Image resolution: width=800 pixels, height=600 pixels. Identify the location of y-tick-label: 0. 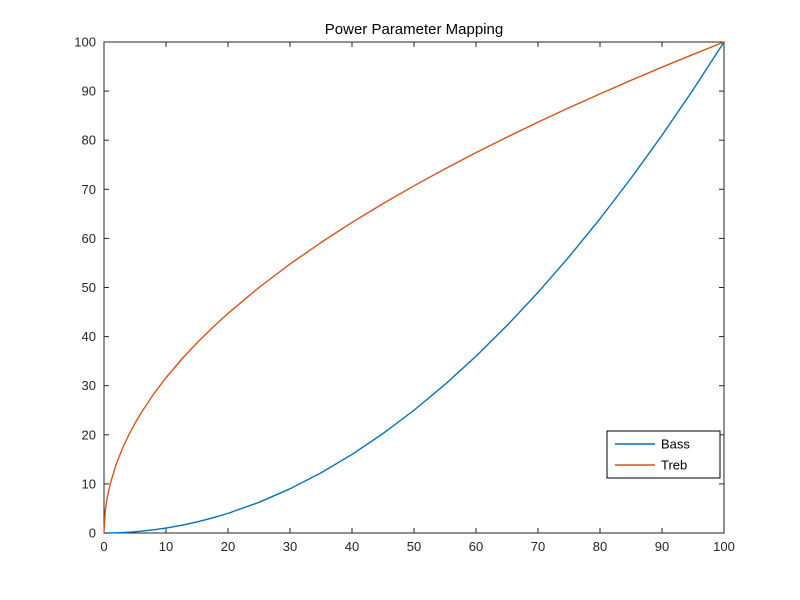
(92, 533).